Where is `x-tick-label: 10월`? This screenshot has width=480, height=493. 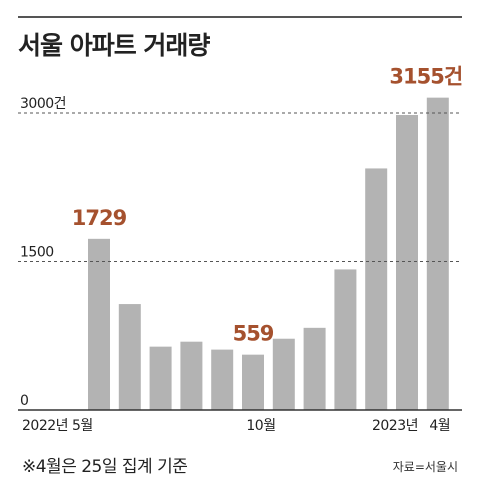 x-tick-label: 10월 is located at coordinates (260, 426).